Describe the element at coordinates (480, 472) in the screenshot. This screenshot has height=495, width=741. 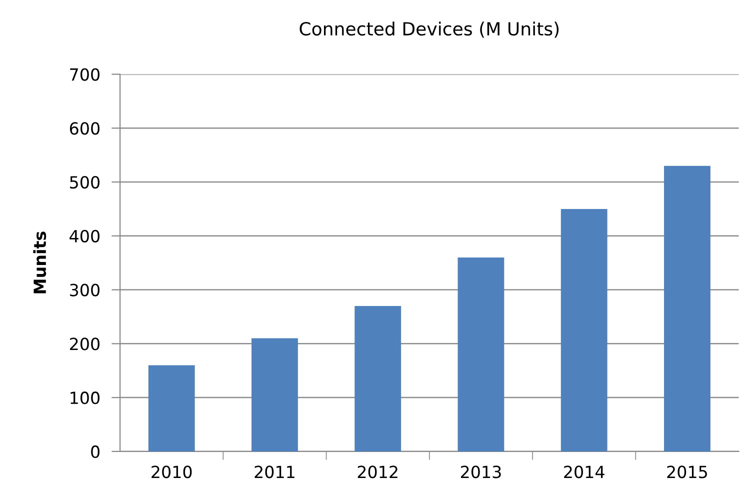
I see `x-tick-label: 2013` at that location.